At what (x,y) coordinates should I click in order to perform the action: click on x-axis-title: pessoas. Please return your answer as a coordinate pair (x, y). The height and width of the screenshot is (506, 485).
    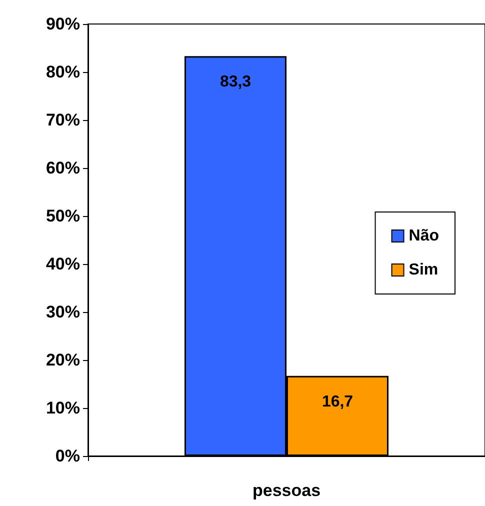
    Looking at the image, I should click on (286, 490).